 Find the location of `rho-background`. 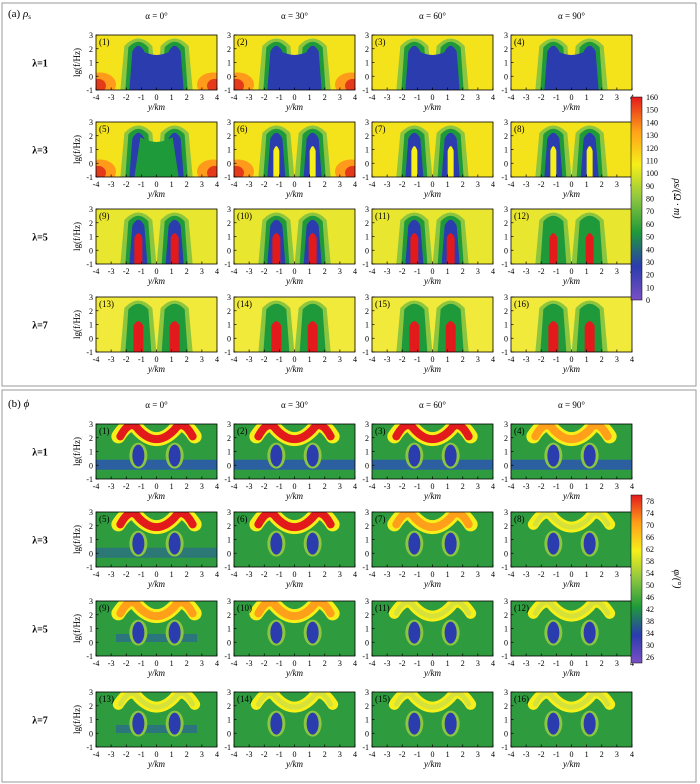

rho-background is located at coordinates (571, 236).